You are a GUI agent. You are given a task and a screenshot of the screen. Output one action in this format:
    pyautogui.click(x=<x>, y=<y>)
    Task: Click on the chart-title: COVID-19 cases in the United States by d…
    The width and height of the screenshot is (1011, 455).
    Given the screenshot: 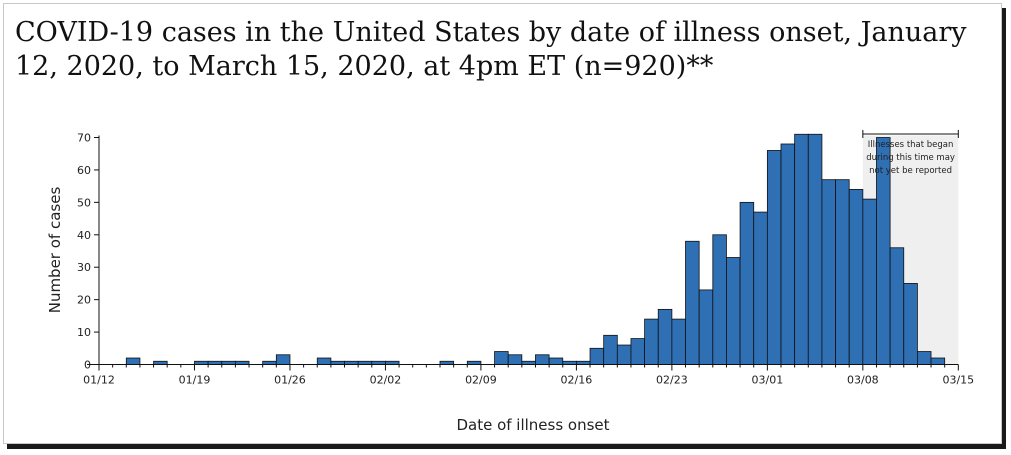 What is the action you would take?
    pyautogui.click(x=491, y=49)
    